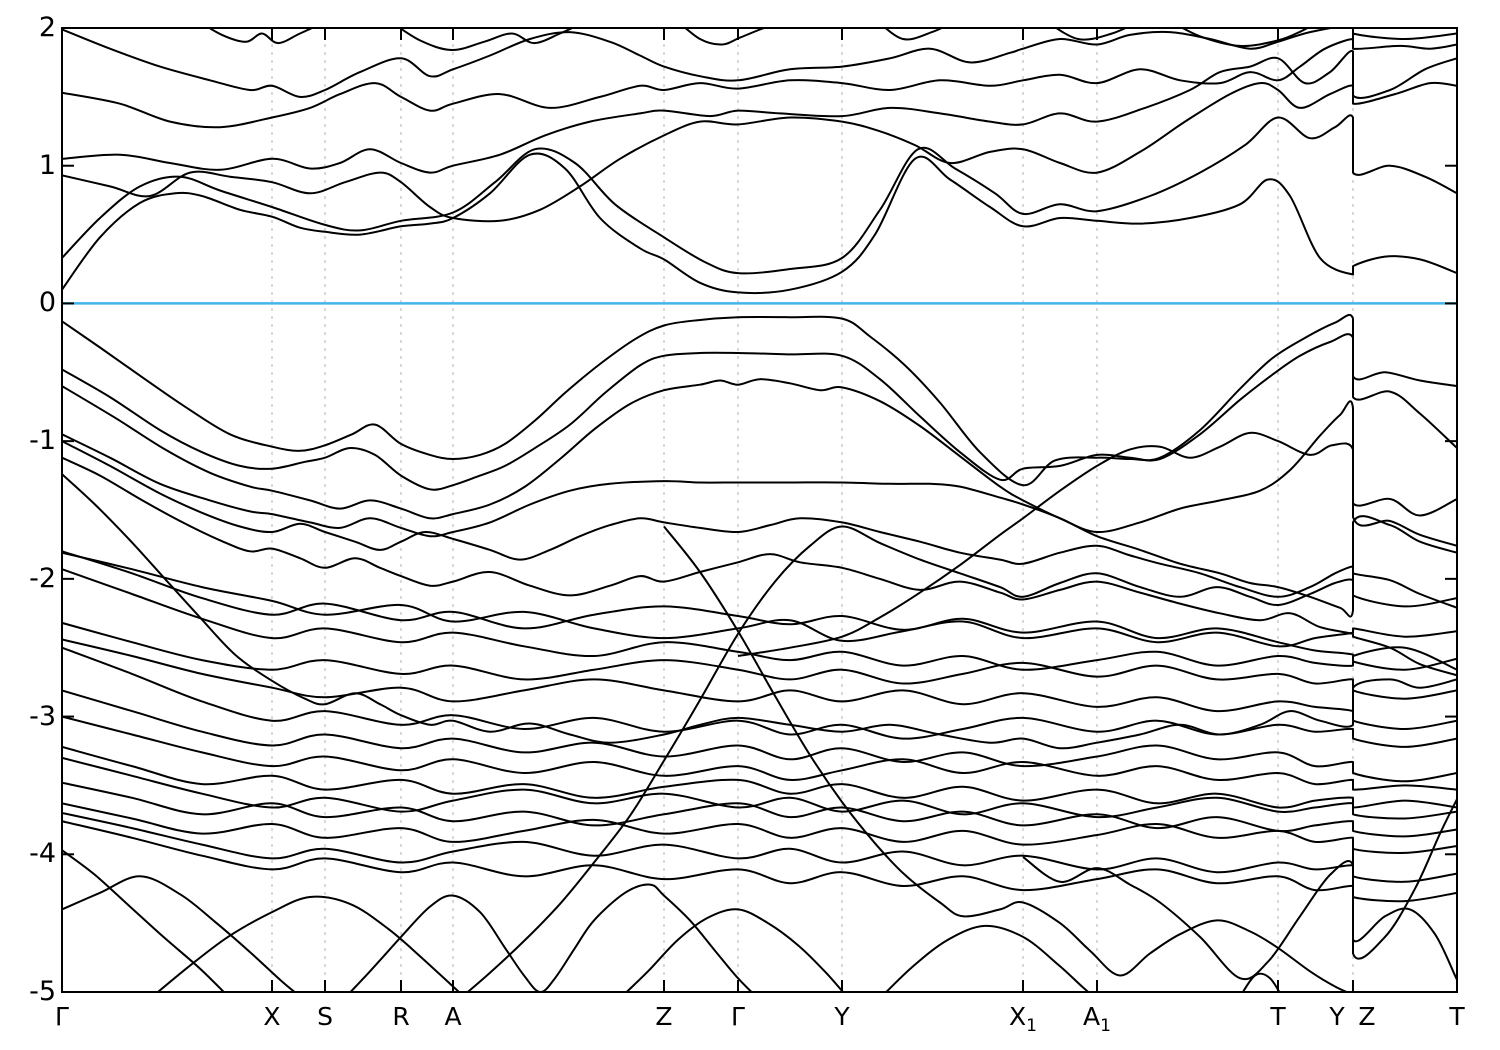  Describe the element at coordinates (664, 1016) in the screenshot. I see `kpoint-label-z: Z` at that location.